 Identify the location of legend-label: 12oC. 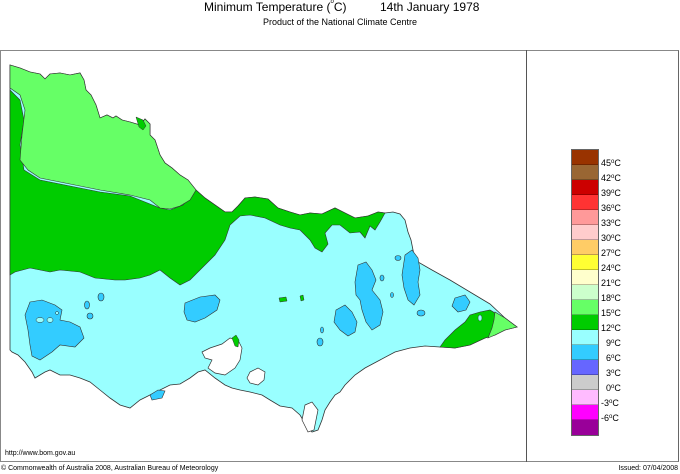
(611, 328).